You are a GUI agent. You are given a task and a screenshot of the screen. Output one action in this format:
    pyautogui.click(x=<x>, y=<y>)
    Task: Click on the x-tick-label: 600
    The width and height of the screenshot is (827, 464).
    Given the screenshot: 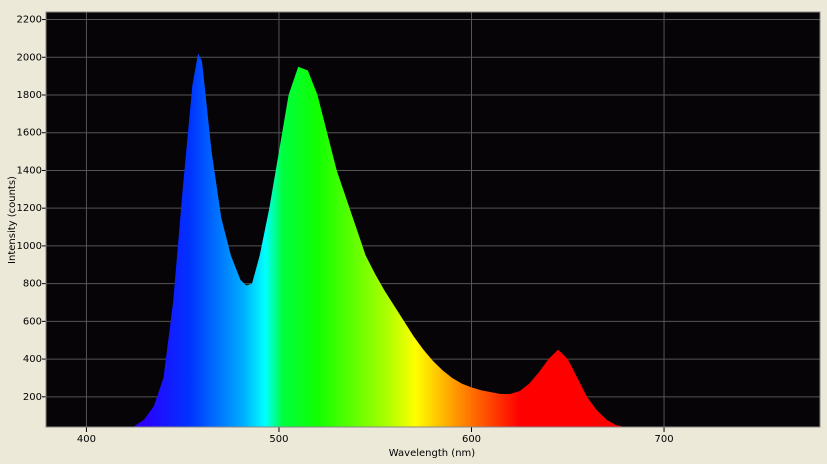 What is the action you would take?
    pyautogui.click(x=471, y=439)
    